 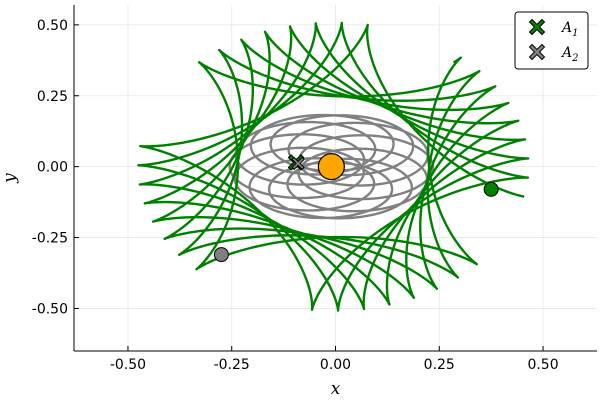 I want to click on x-axis-label: x, so click(x=336, y=389).